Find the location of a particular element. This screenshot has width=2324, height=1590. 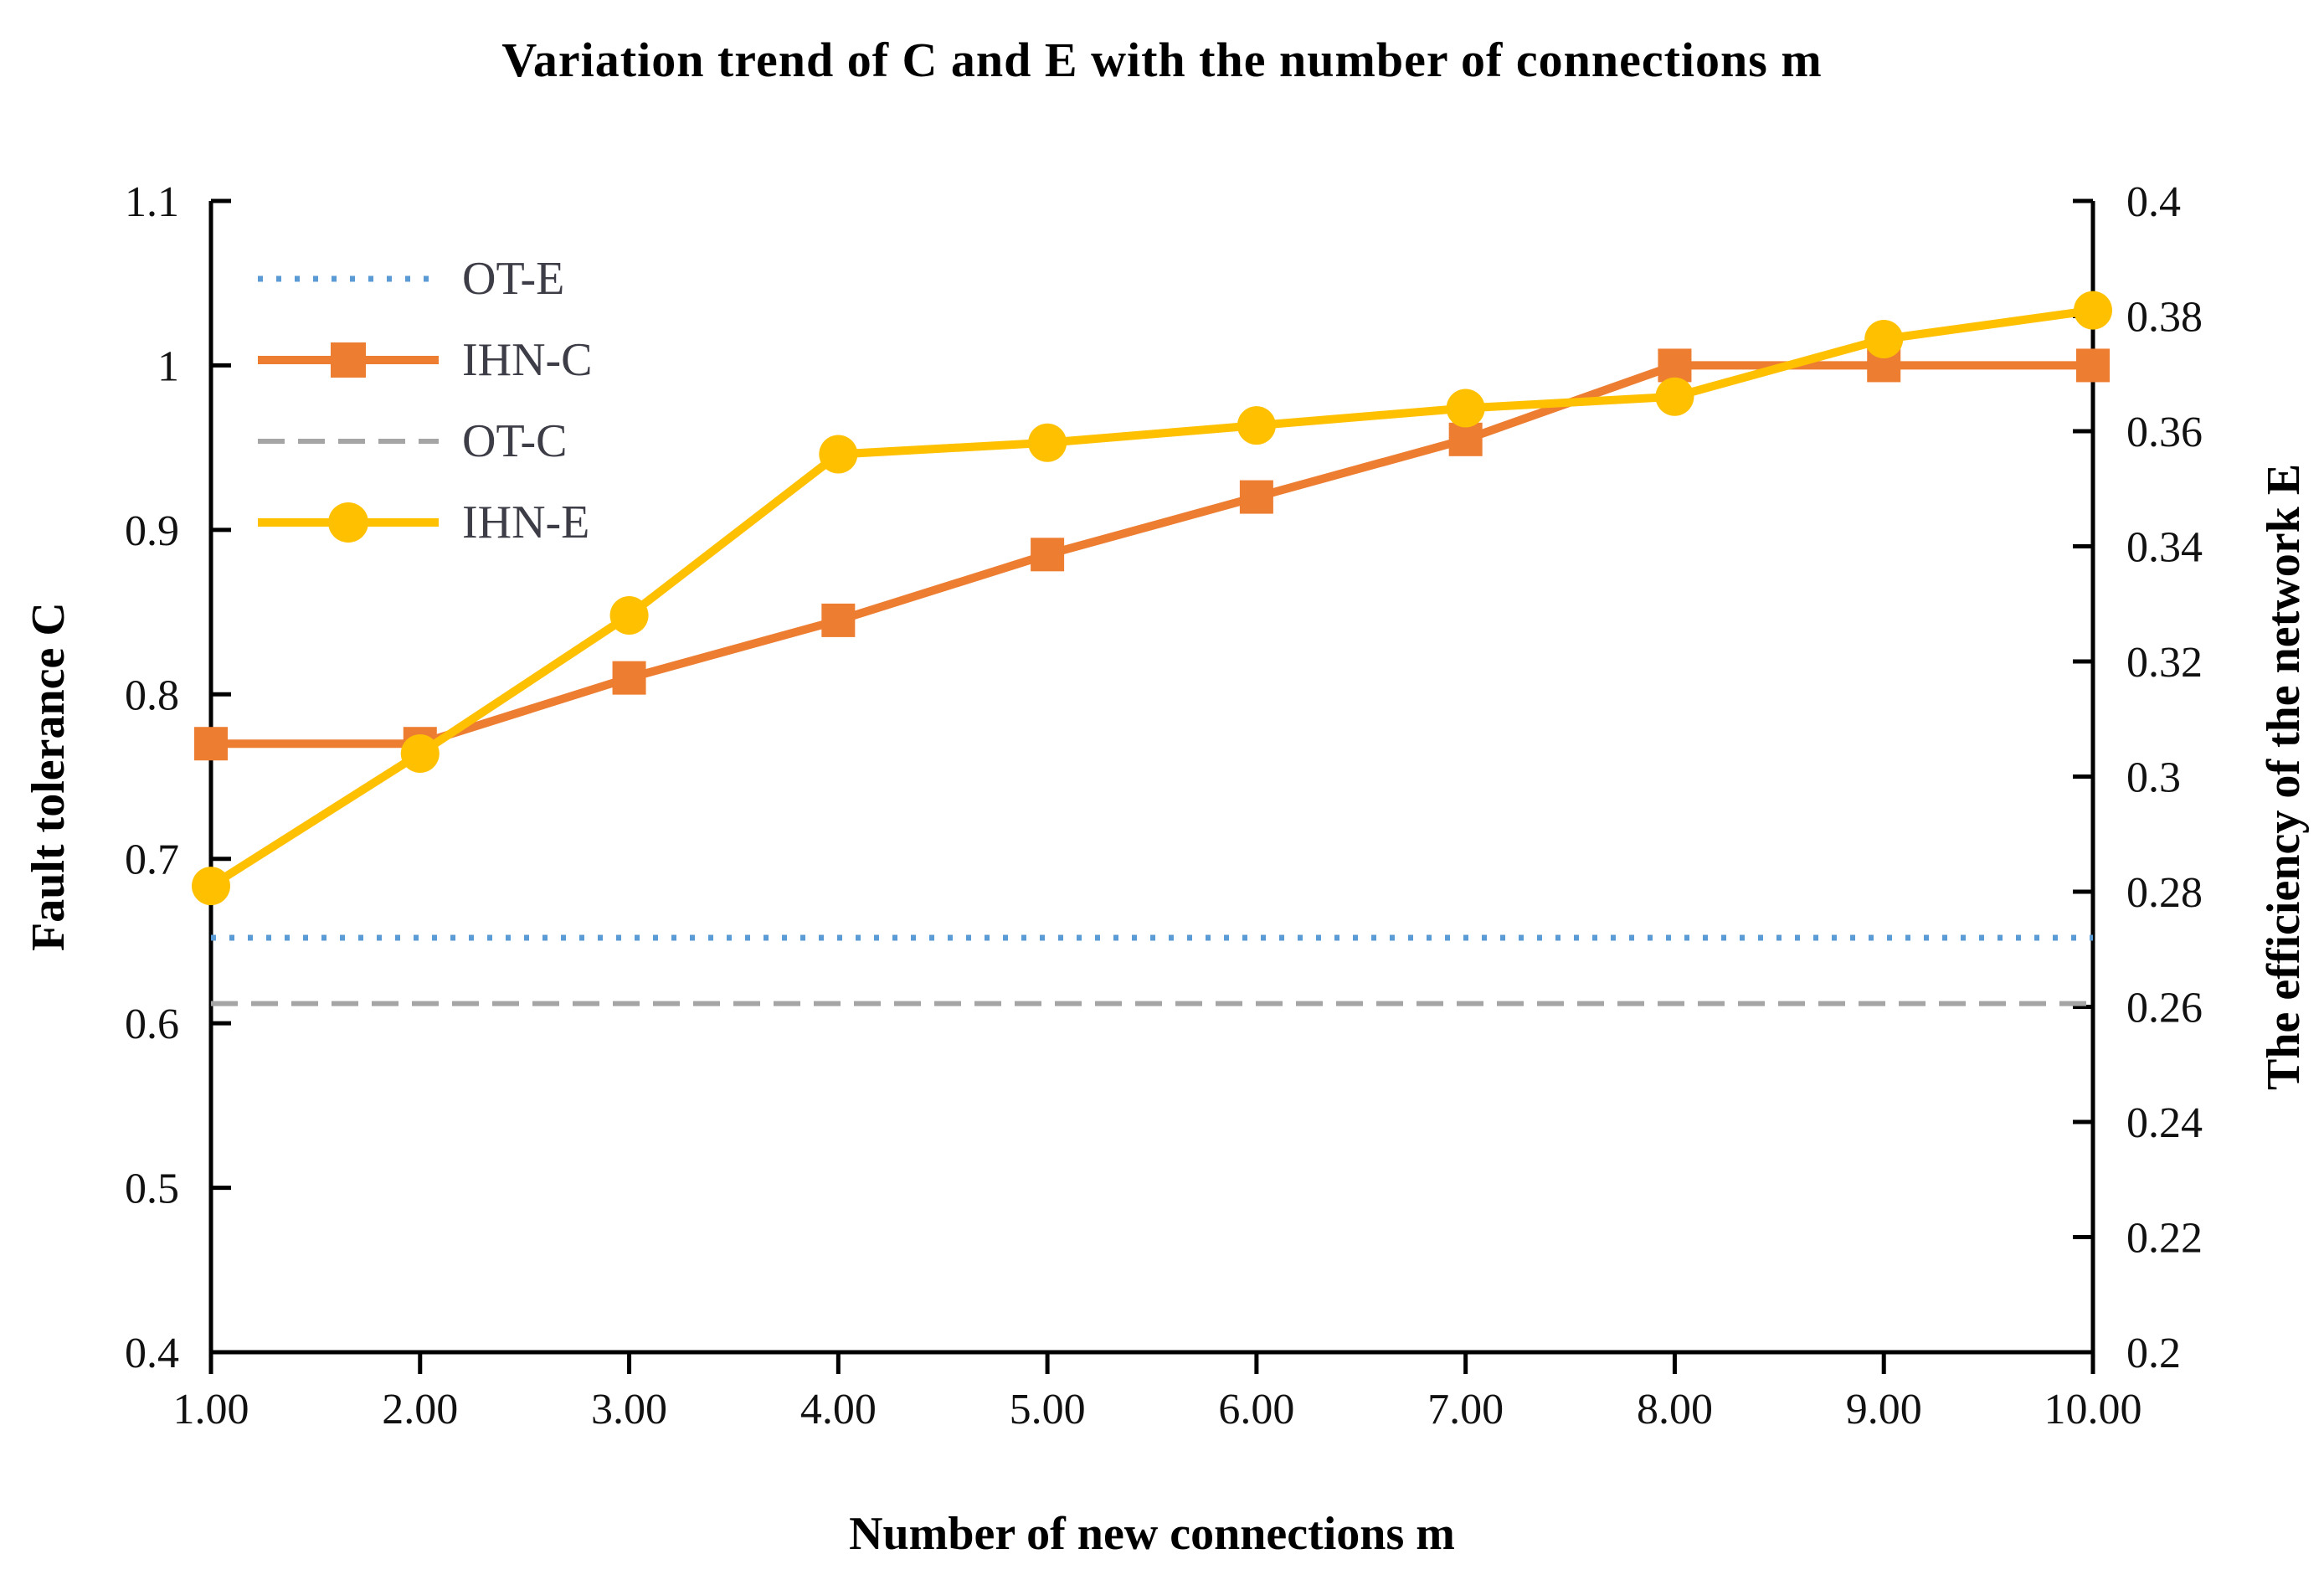

x-tick-label: 6.00 is located at coordinates (1256, 1409).